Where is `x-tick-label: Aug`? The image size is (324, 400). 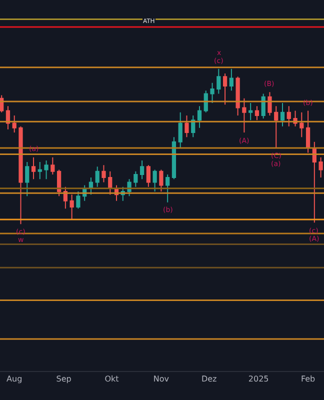 x-tick-label: Aug is located at coordinates (14, 379).